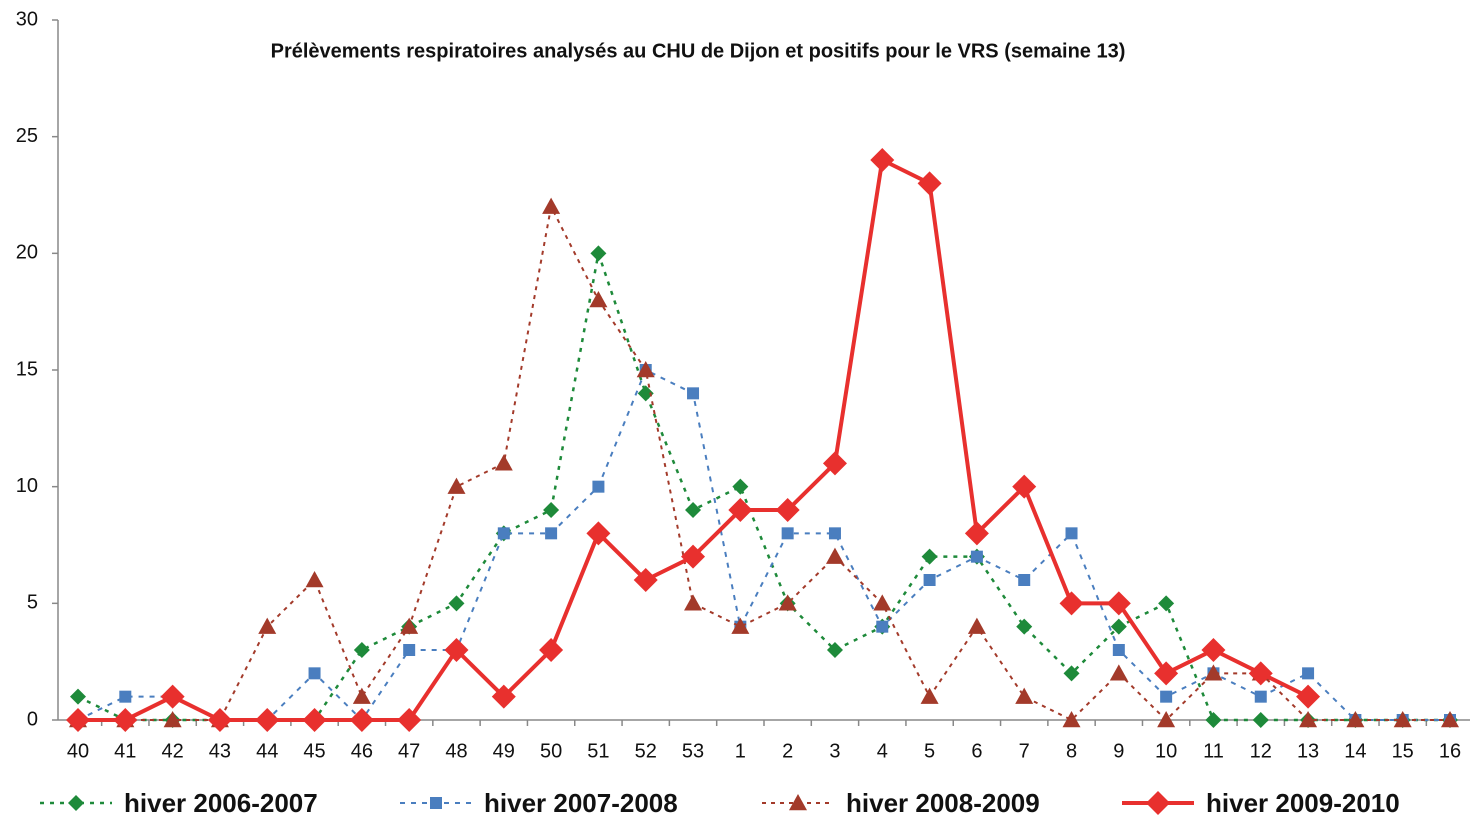 The width and height of the screenshot is (1472, 816). I want to click on x-tick-label: 50, so click(551, 751).